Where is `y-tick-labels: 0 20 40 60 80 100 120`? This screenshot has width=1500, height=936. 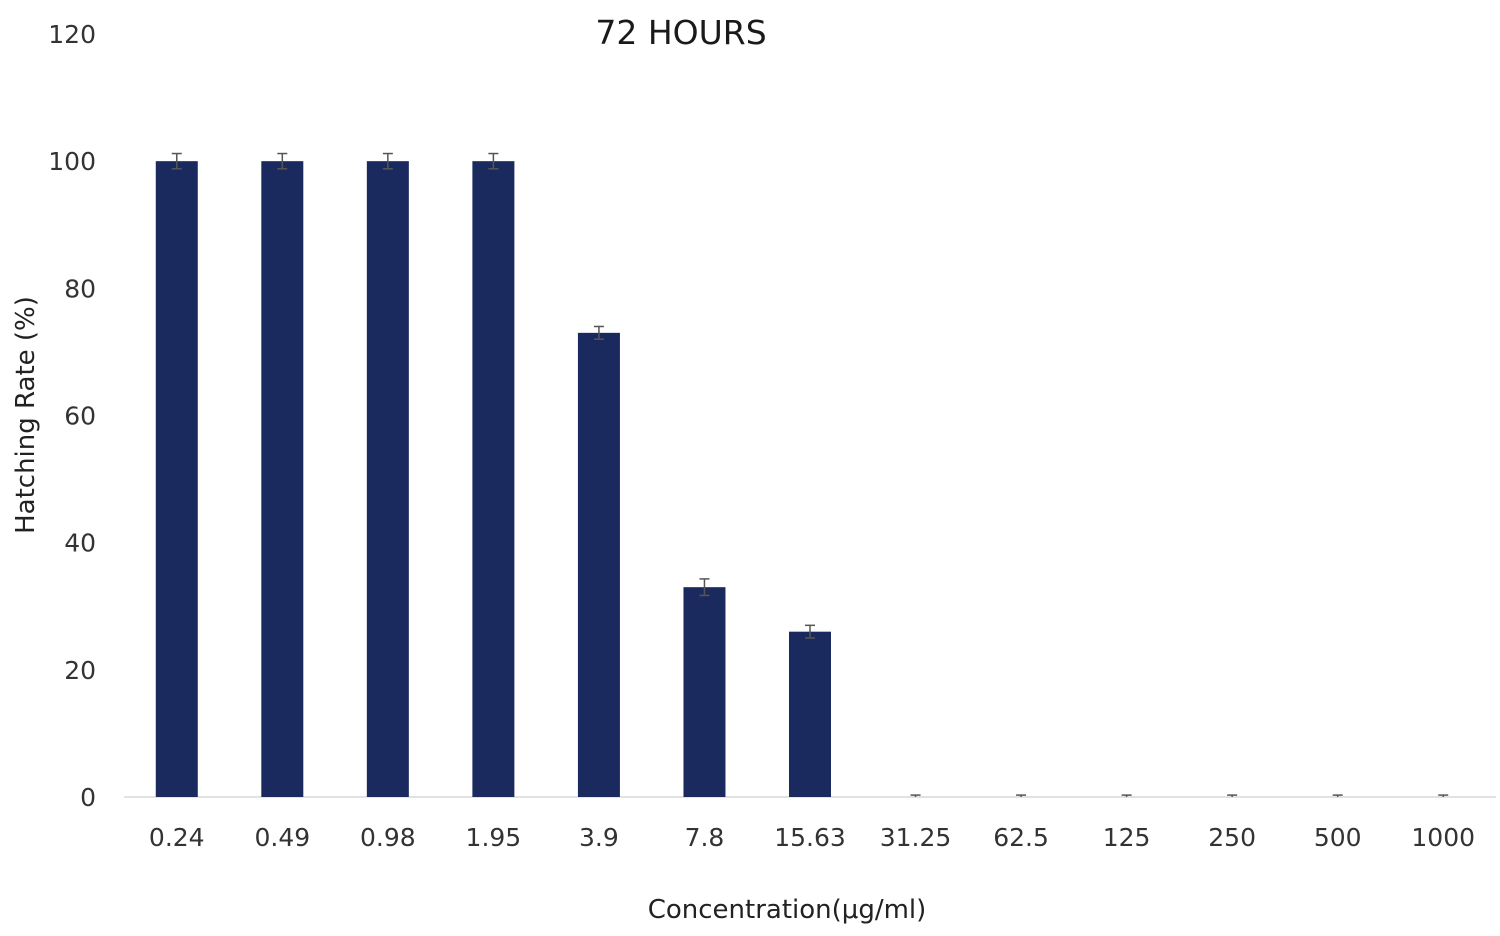 y-tick-labels: 0 20 40 60 80 100 120 is located at coordinates (72, 416).